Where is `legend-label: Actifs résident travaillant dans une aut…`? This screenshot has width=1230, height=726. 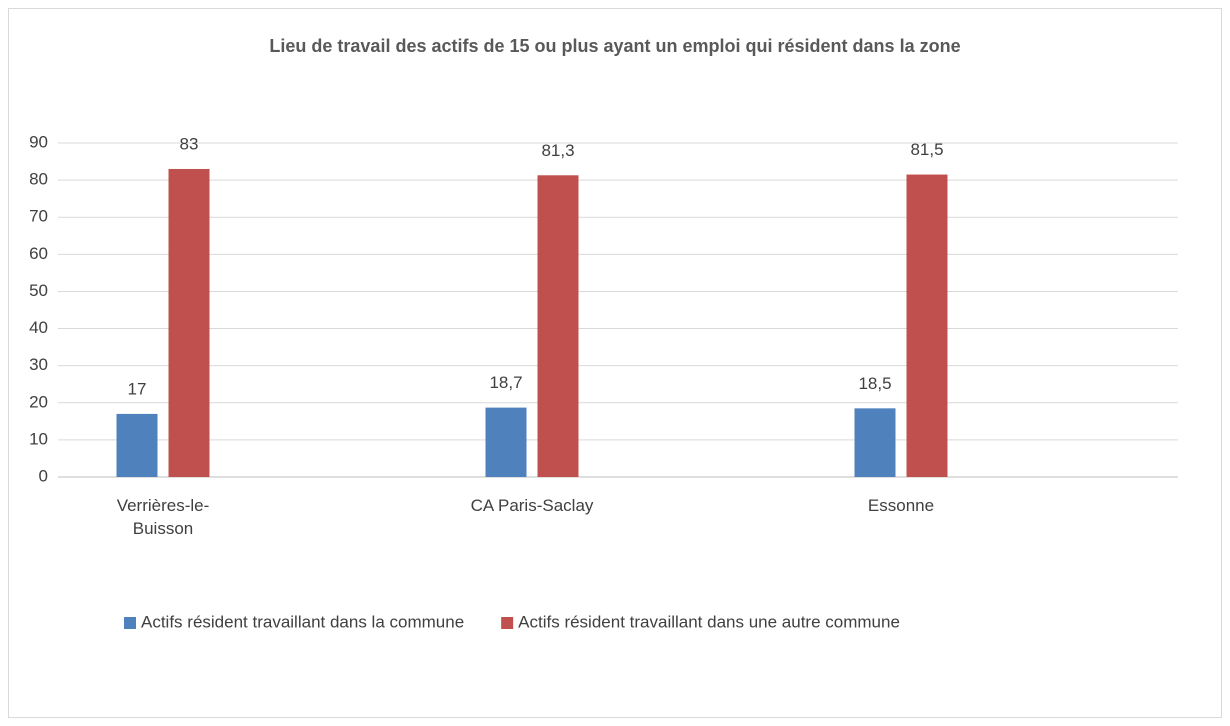
legend-label: Actifs résident travaillant dans une aut… is located at coordinates (709, 621).